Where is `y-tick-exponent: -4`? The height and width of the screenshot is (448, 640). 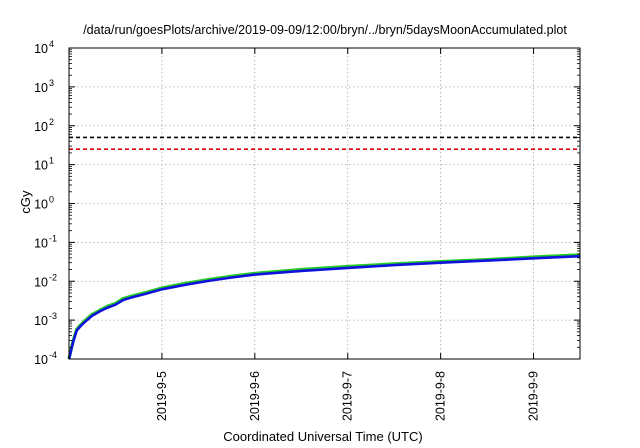 y-tick-exponent: -4 is located at coordinates (53, 355).